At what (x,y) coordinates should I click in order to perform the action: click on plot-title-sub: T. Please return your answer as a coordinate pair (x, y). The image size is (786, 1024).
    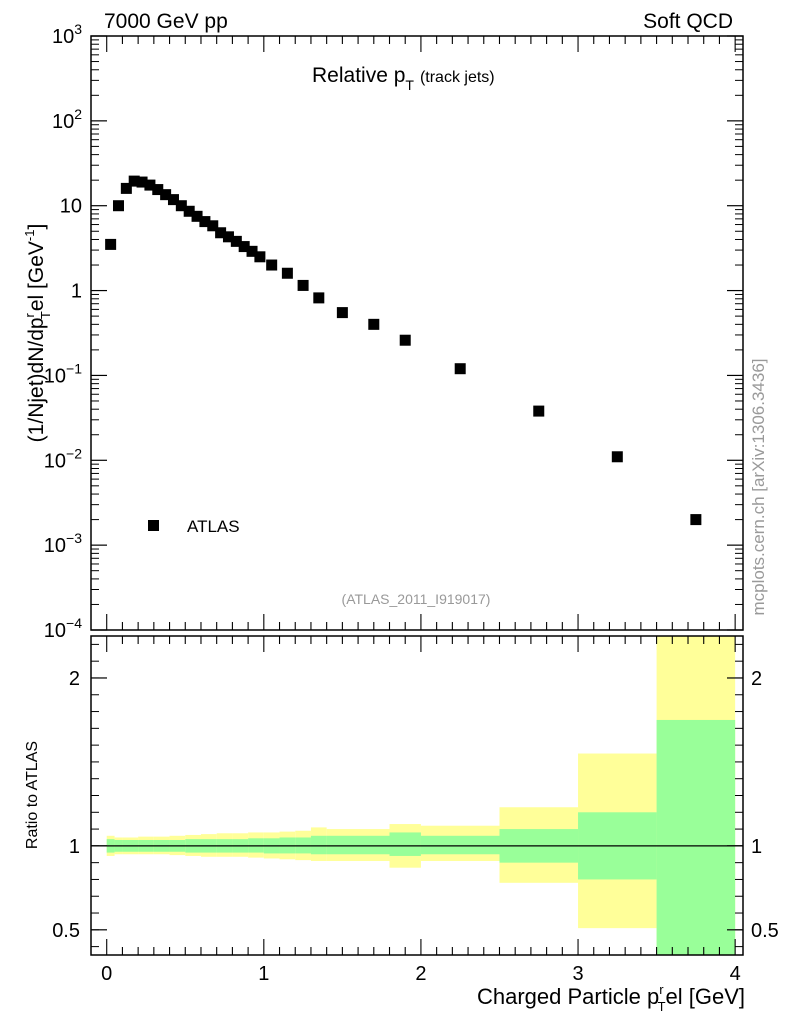
    Looking at the image, I should click on (409, 85).